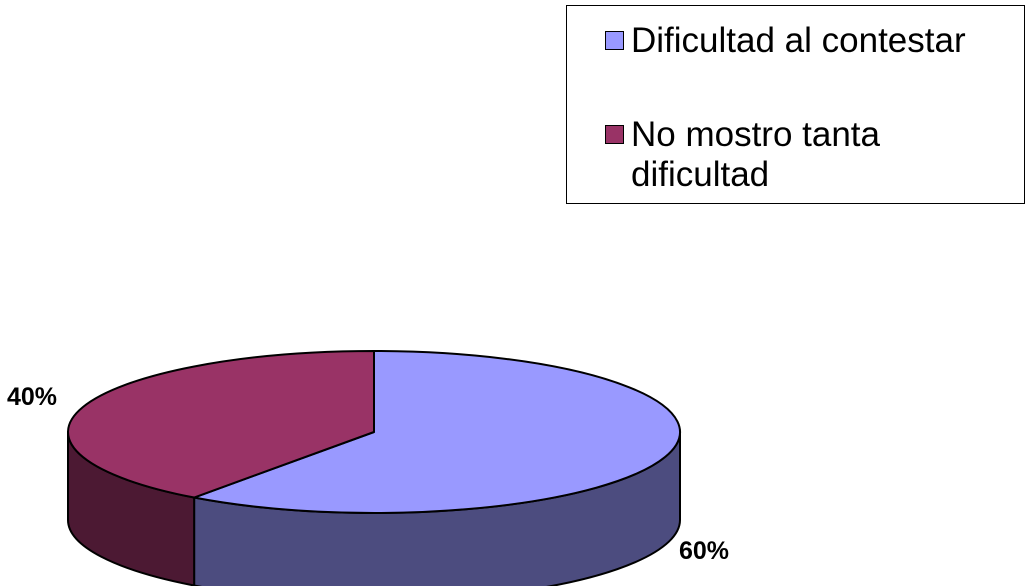 This screenshot has height=586, width=1032. I want to click on legend-swatch-dificultad, so click(614, 40).